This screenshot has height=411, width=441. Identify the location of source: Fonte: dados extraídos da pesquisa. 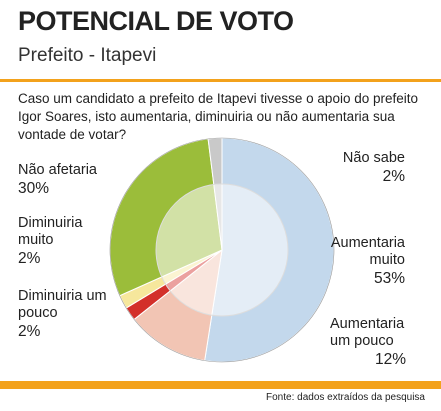
(345, 397).